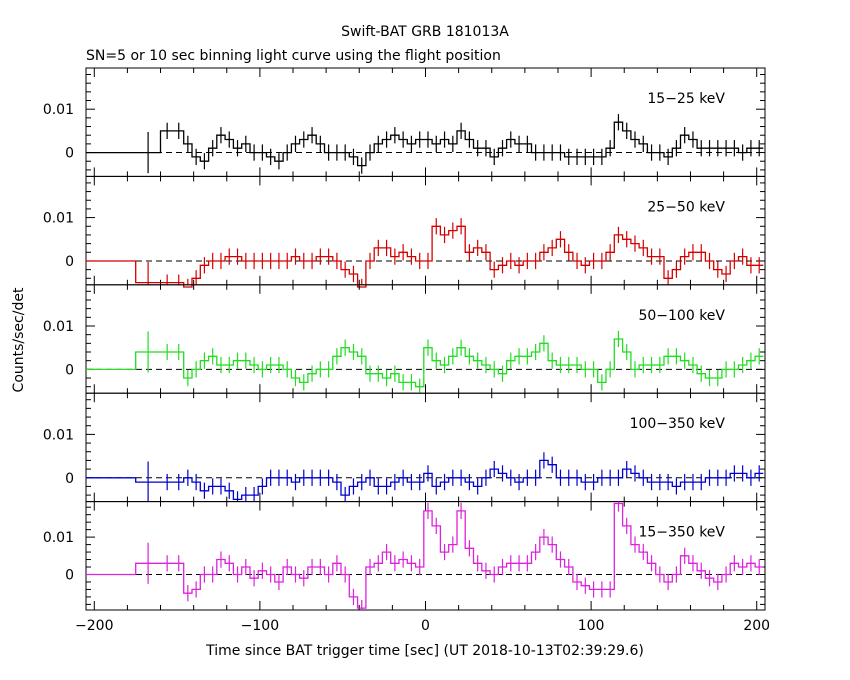  Describe the element at coordinates (686, 99) in the screenshot. I see `band-label: 15−25 keV` at that location.